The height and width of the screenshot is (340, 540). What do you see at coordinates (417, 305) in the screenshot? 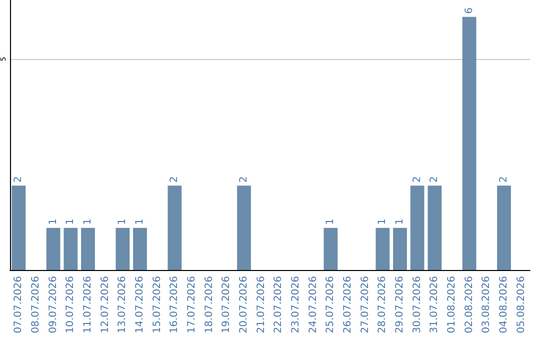
I see `x-tick-label: 30.07.2026` at bounding box center [417, 305].